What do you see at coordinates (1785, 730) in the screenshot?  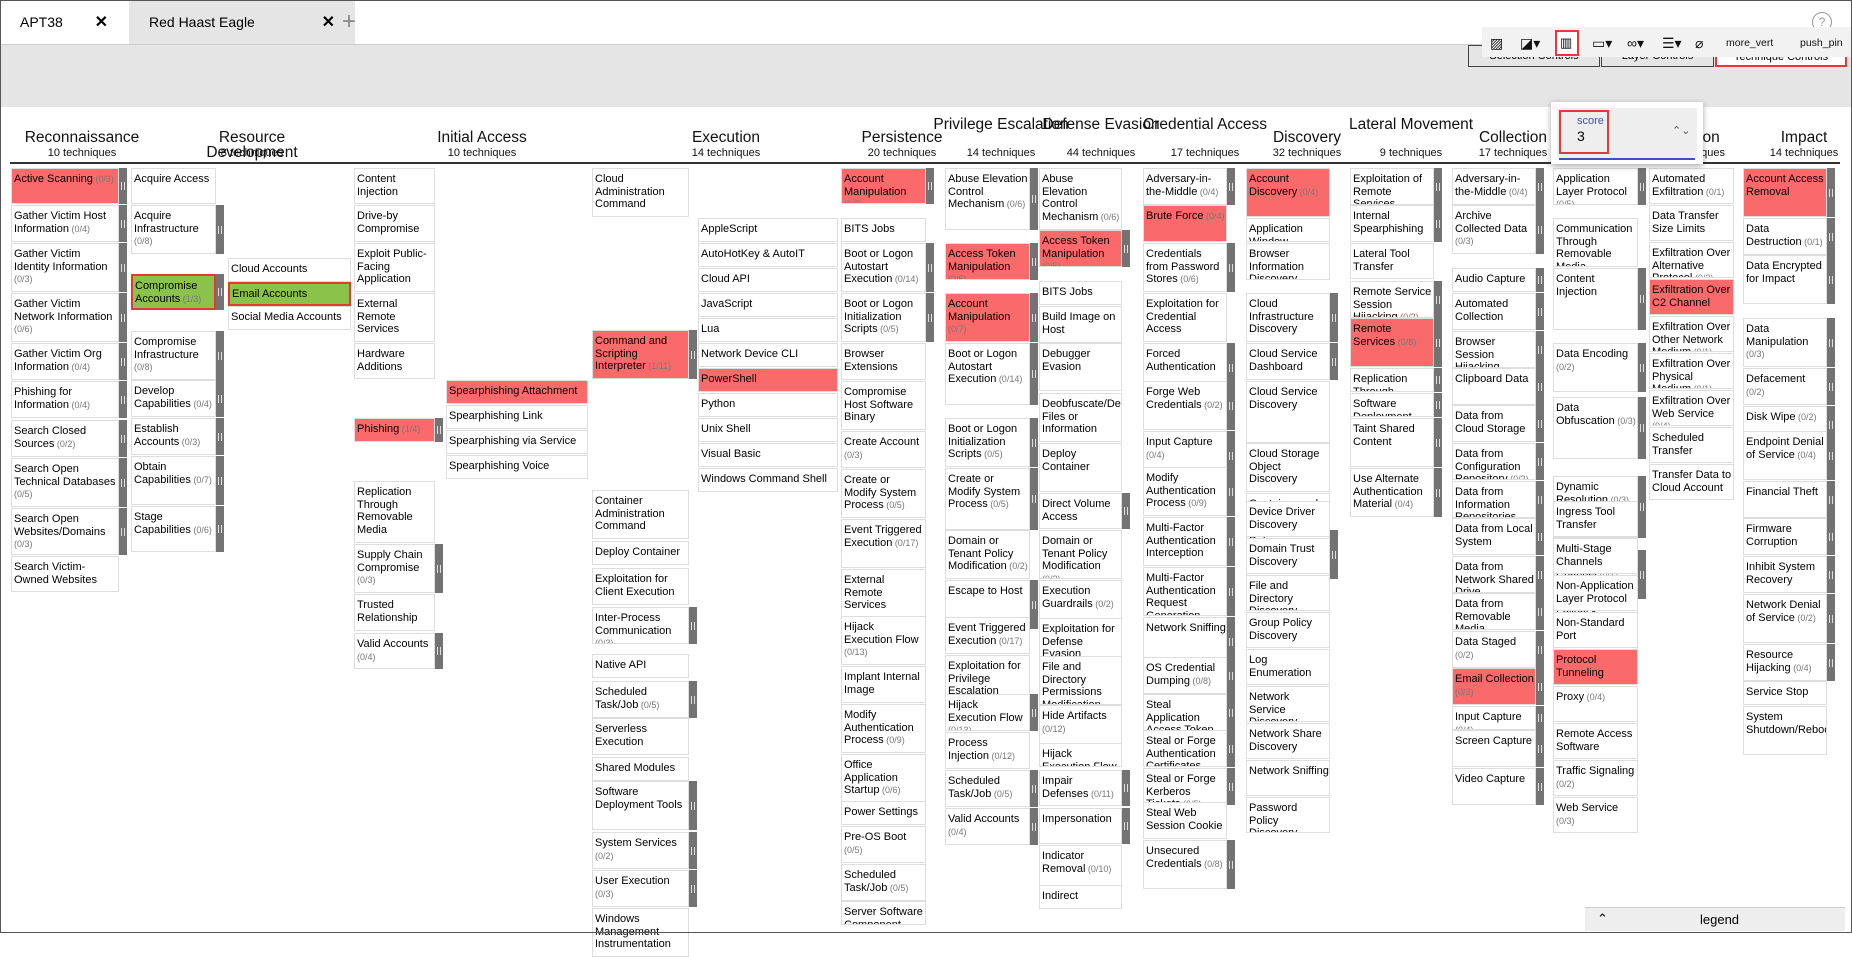 I see `technique-cell: System Shutdown/Reboot` at bounding box center [1785, 730].